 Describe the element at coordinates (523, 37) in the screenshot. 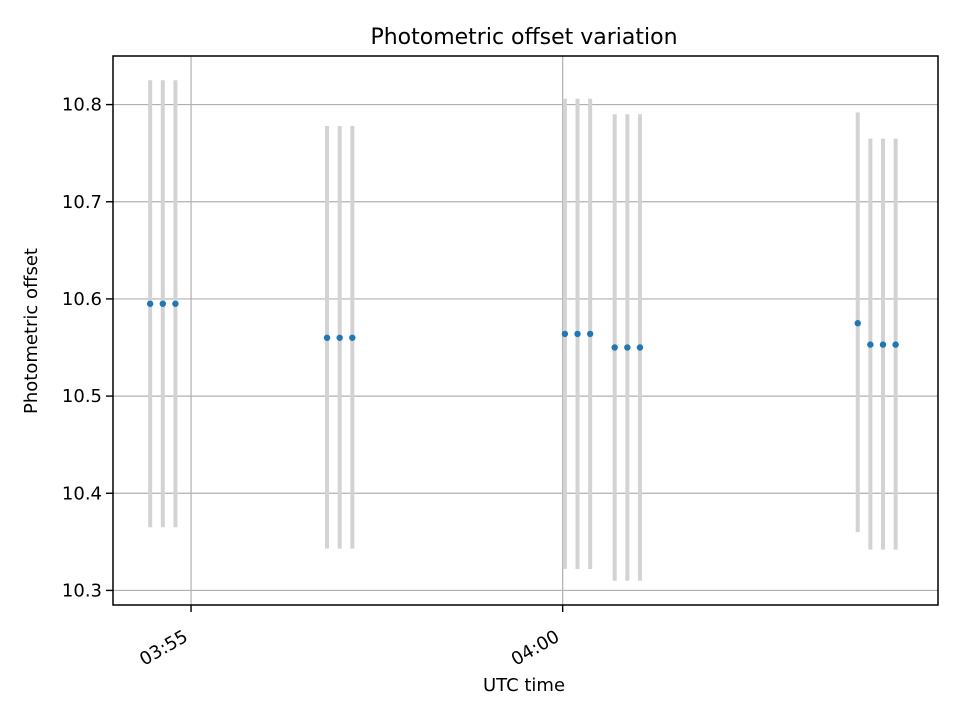

I see `chart-title: Photometric offset variation` at that location.